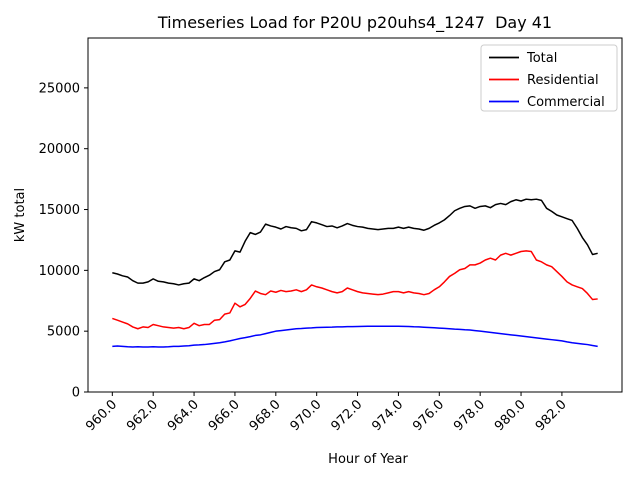 The height and width of the screenshot is (480, 640). What do you see at coordinates (59, 210) in the screenshot?
I see `y-tick-label: 15000` at bounding box center [59, 210].